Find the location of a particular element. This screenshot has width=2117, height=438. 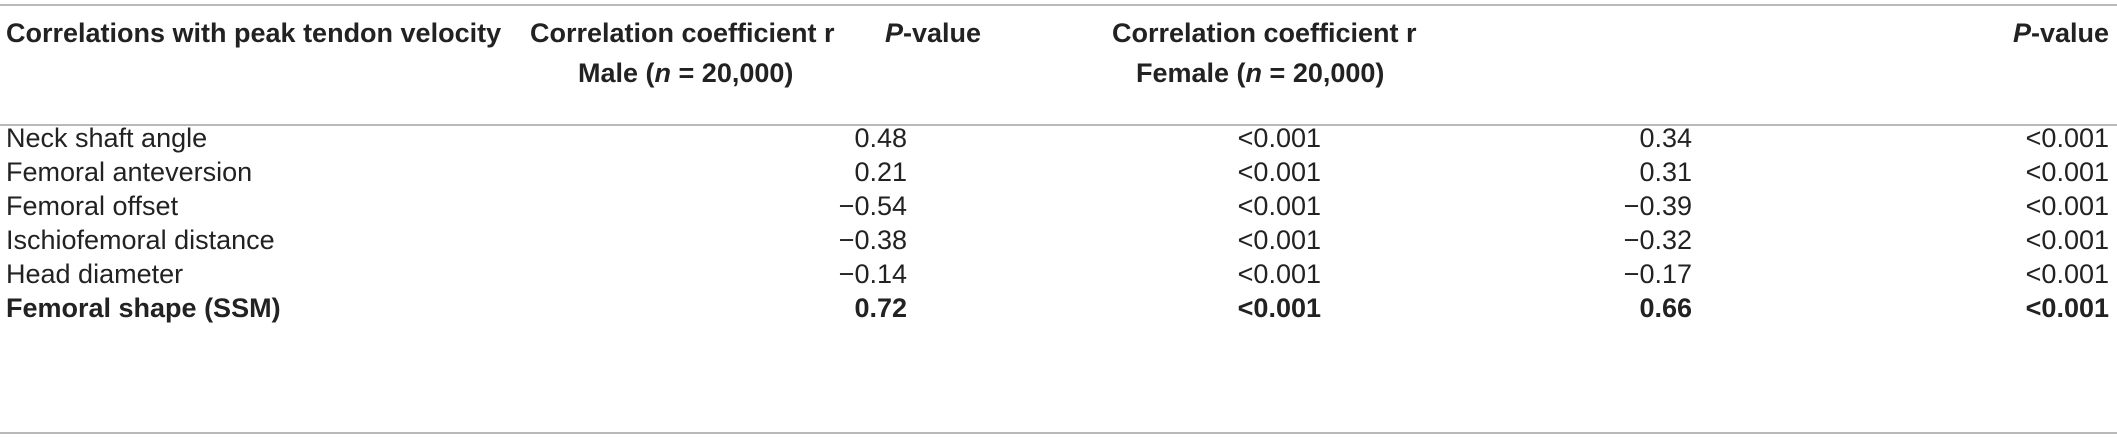

header-female-suffix: = 20,000) is located at coordinates (1323, 73).